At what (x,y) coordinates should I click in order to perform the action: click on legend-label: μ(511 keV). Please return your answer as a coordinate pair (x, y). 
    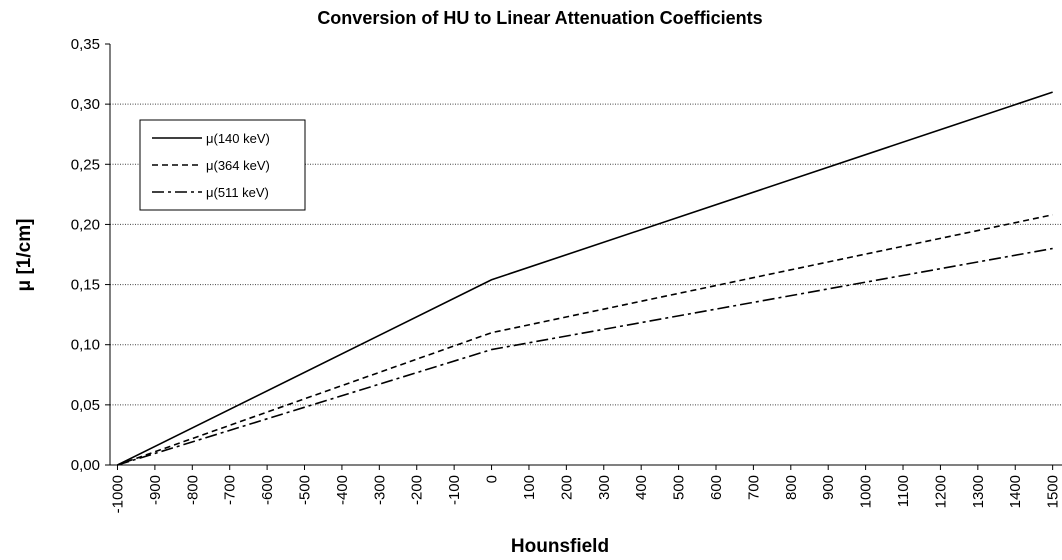
    Looking at the image, I should click on (237, 192).